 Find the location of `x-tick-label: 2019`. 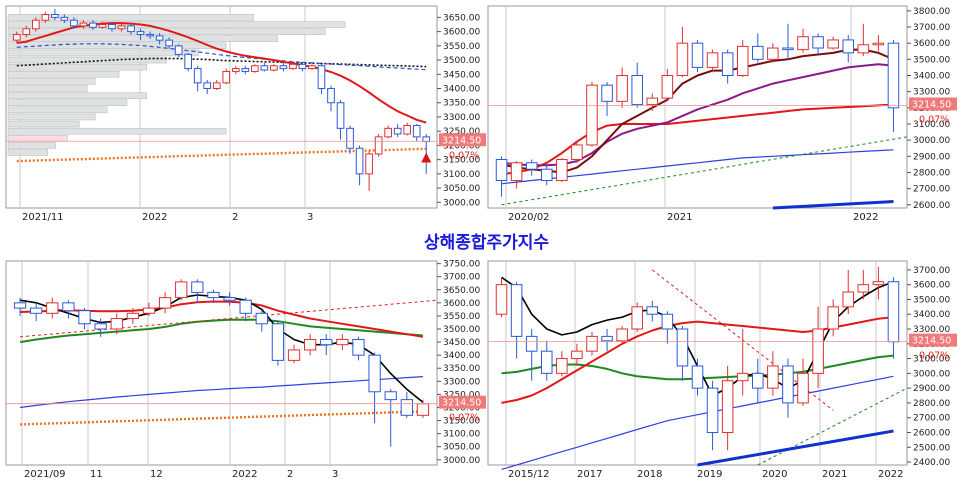

x-tick-label: 2019 is located at coordinates (709, 474).